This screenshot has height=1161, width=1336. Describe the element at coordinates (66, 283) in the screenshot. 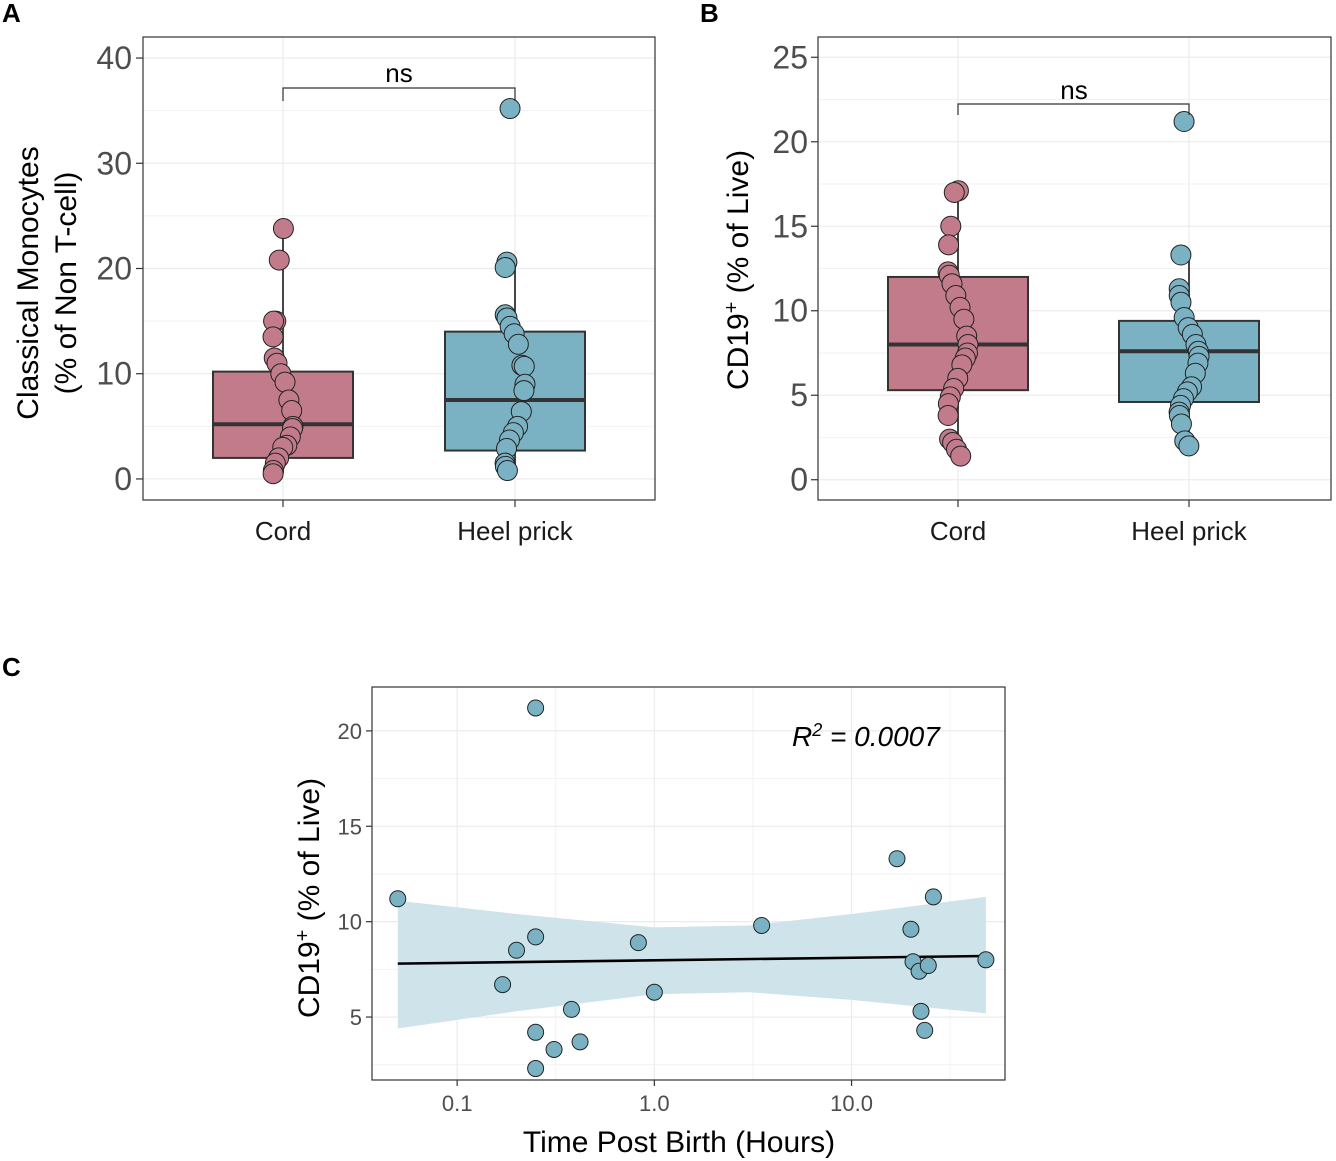

I see `panel-a-ylabel-line2: (% of Non T-cell)` at that location.